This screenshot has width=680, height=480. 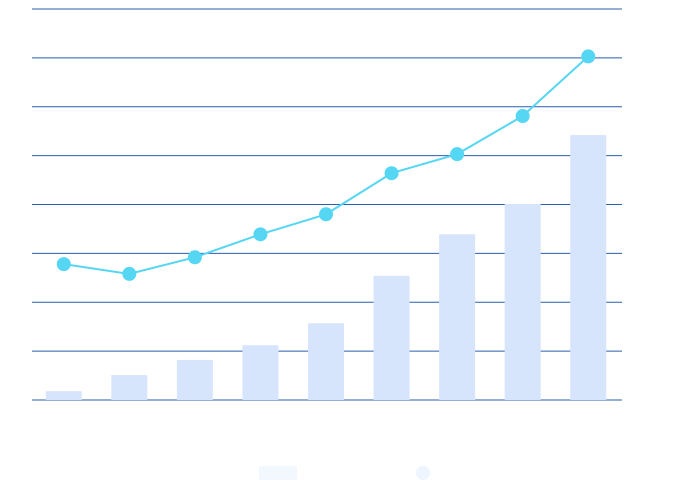 What do you see at coordinates (423, 473) in the screenshot?
I see `legend-line-swatch` at bounding box center [423, 473].